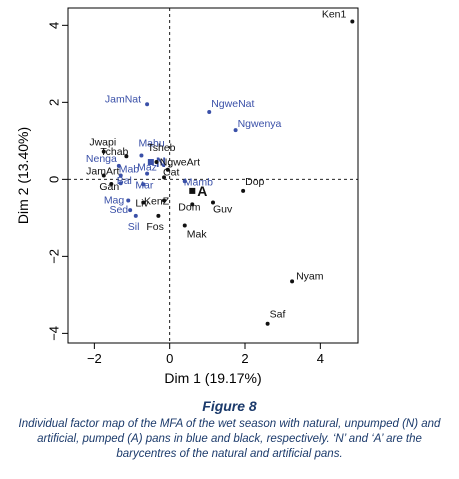  What do you see at coordinates (130, 210) in the screenshot?
I see `point-sed` at bounding box center [130, 210].